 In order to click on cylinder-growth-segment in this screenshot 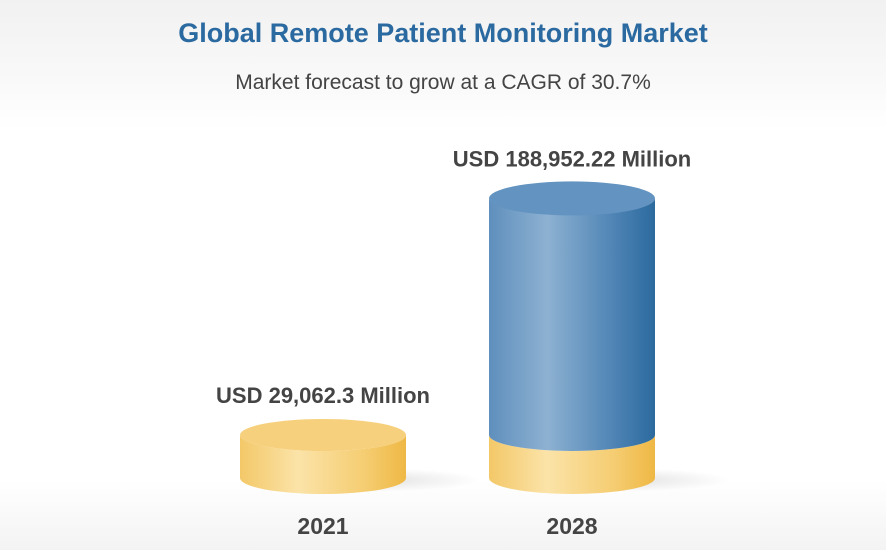, I will do `click(572, 324)`.